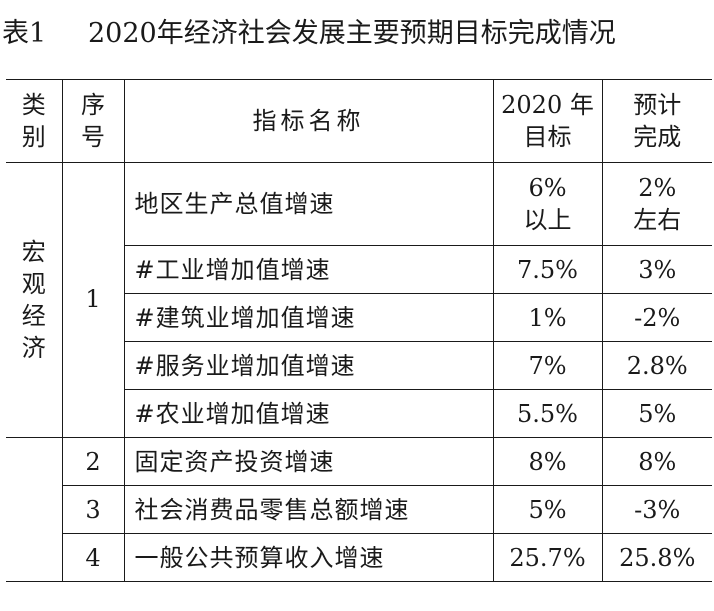 The image size is (714, 611). What do you see at coordinates (656, 269) in the screenshot?
I see `expected-value: 3%` at bounding box center [656, 269].